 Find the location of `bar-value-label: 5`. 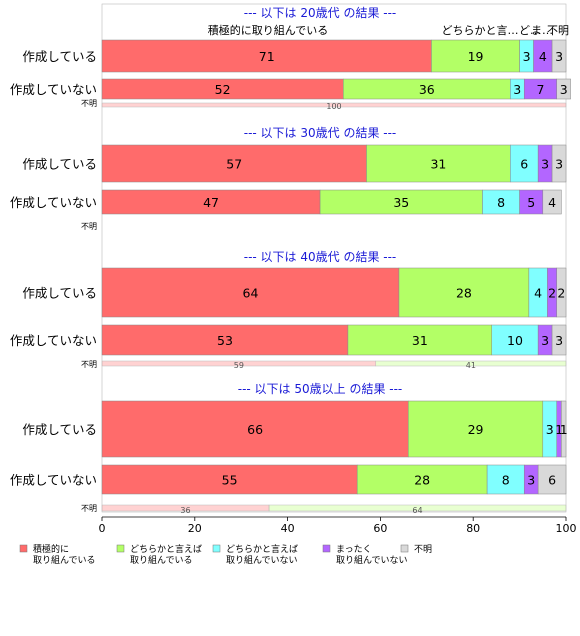

bar-value-label: 5 is located at coordinates (531, 202).